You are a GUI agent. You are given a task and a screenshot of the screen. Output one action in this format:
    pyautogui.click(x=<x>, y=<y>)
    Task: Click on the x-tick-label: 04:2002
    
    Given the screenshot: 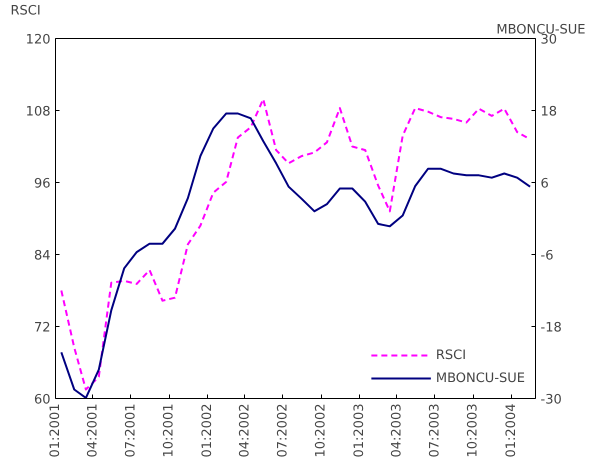 What is the action you would take?
    pyautogui.click(x=244, y=430)
    